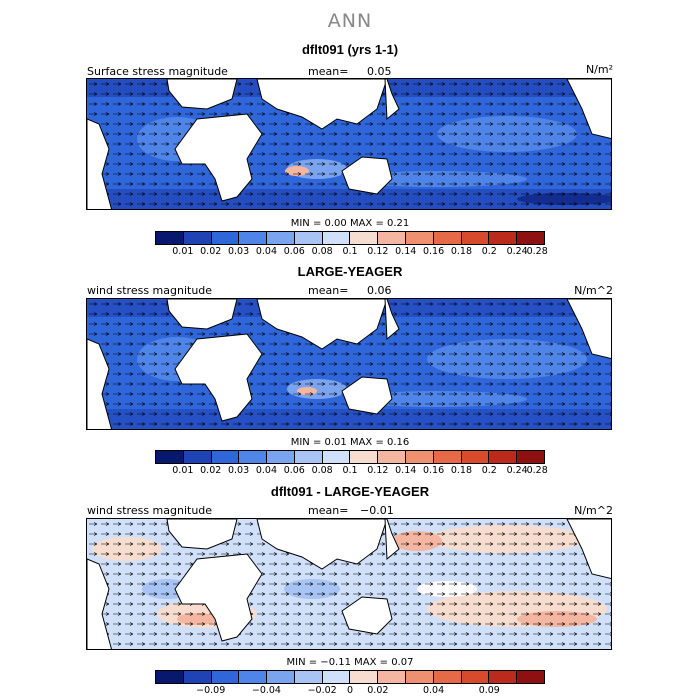 Image resolution: width=700 pixels, height=700 pixels. I want to click on panel-2-colorbar-tick: 0.16, so click(433, 470).